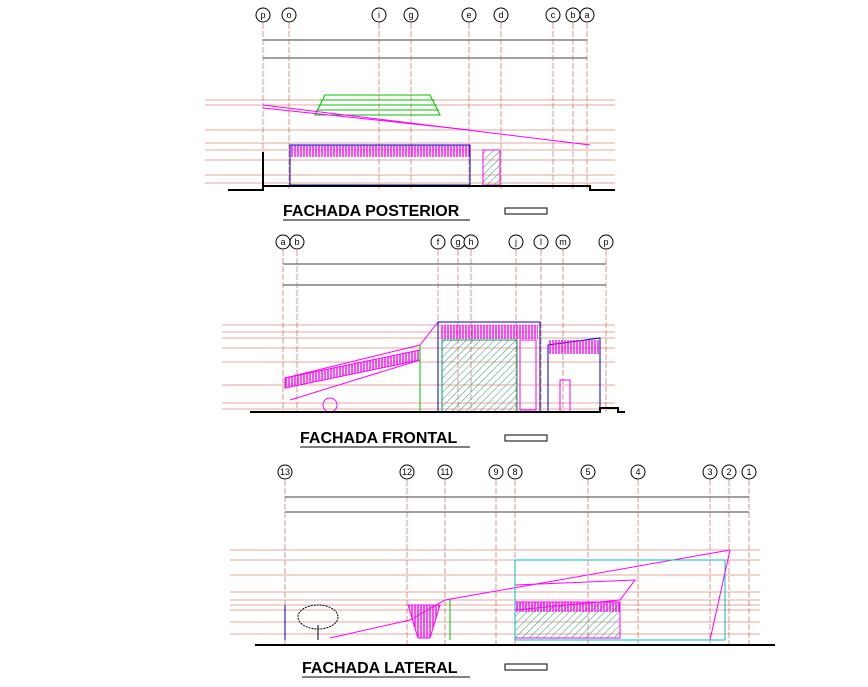 The image size is (868, 687). I want to click on grid-label: 8, so click(514, 472).